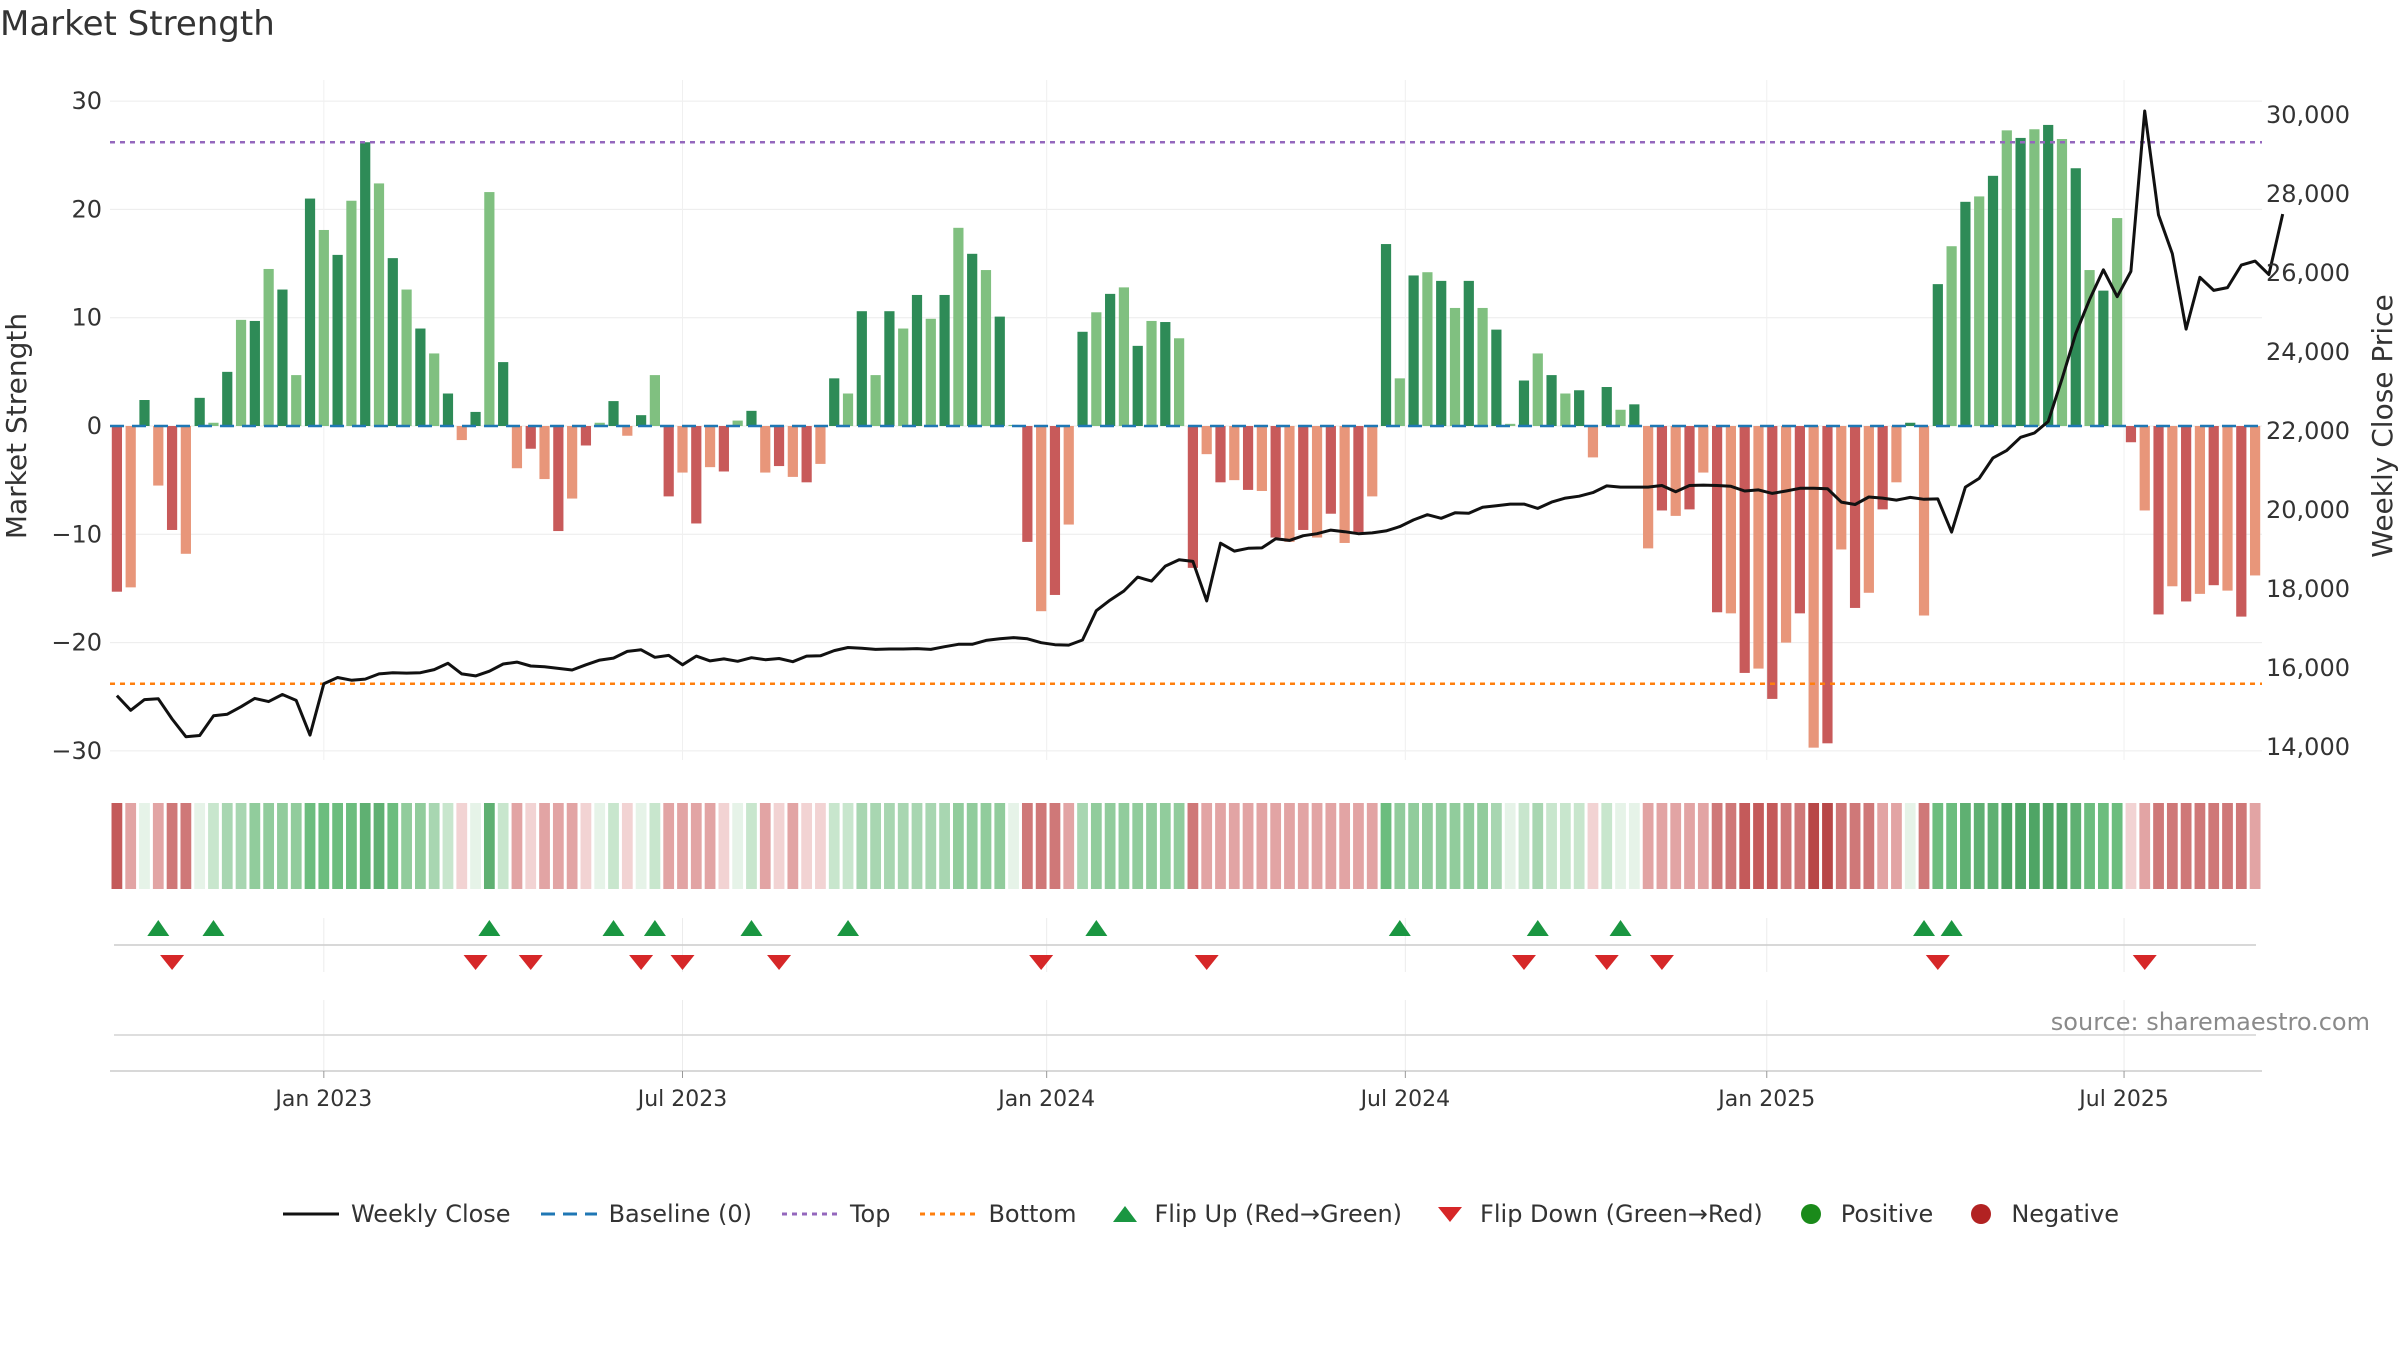  Describe the element at coordinates (2040, 1214) in the screenshot. I see `legend-item-negative: Negative` at that location.